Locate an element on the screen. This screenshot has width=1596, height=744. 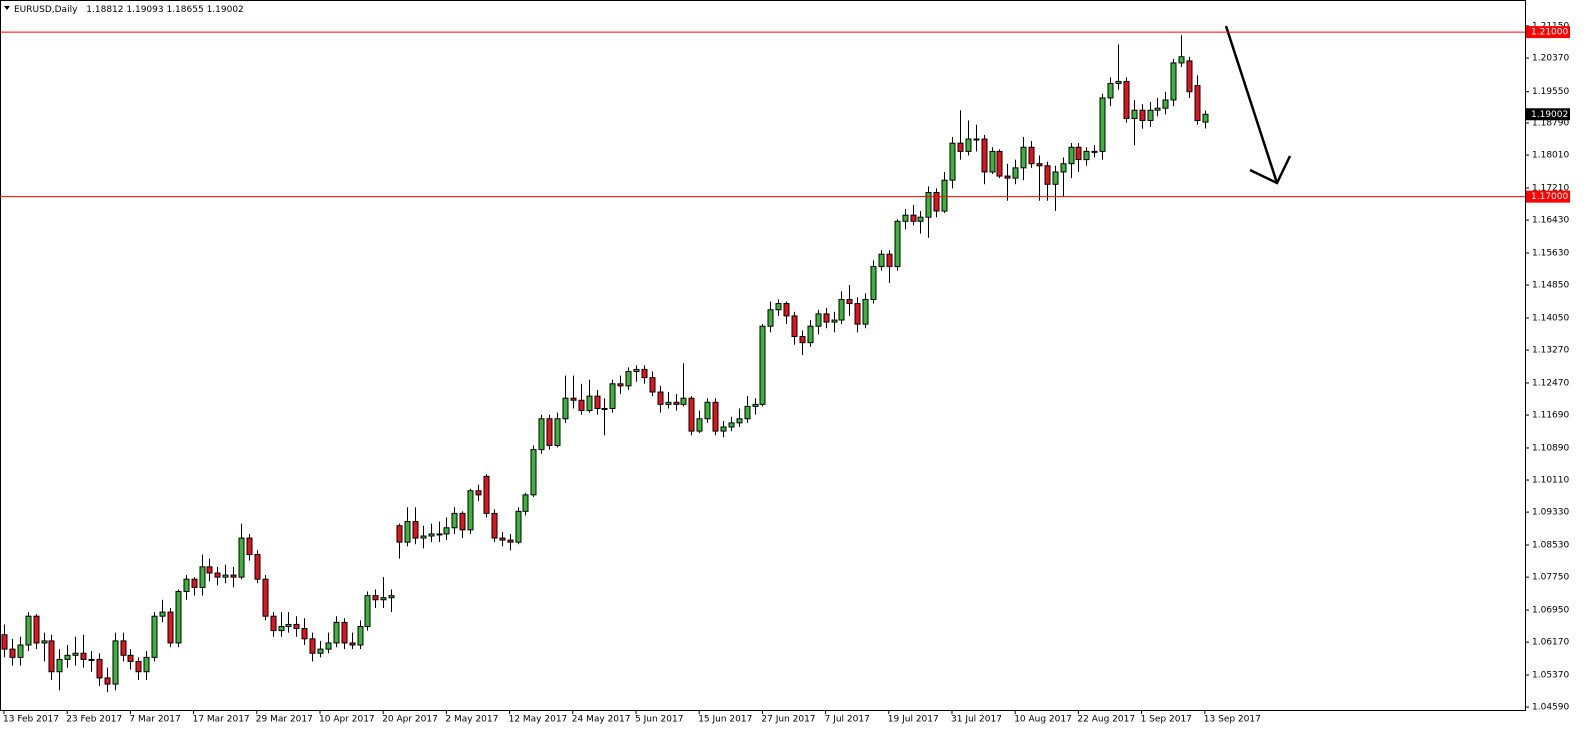
last-low: 1.18655 is located at coordinates (184, 10).